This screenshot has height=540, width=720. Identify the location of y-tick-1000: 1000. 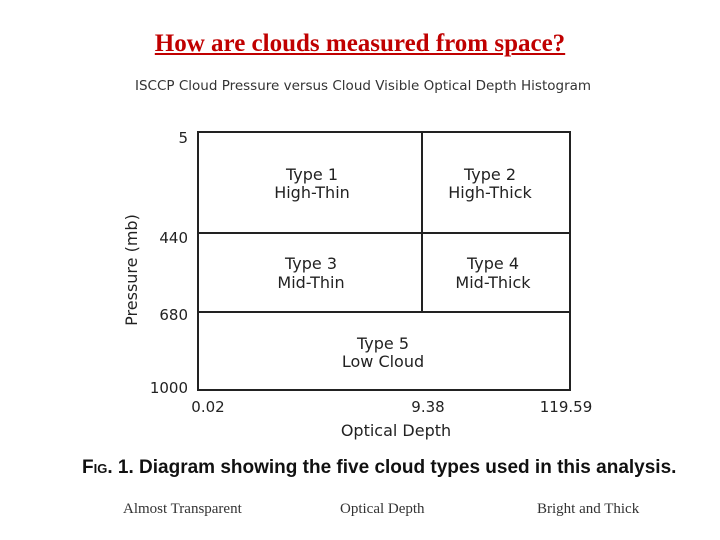
(169, 388).